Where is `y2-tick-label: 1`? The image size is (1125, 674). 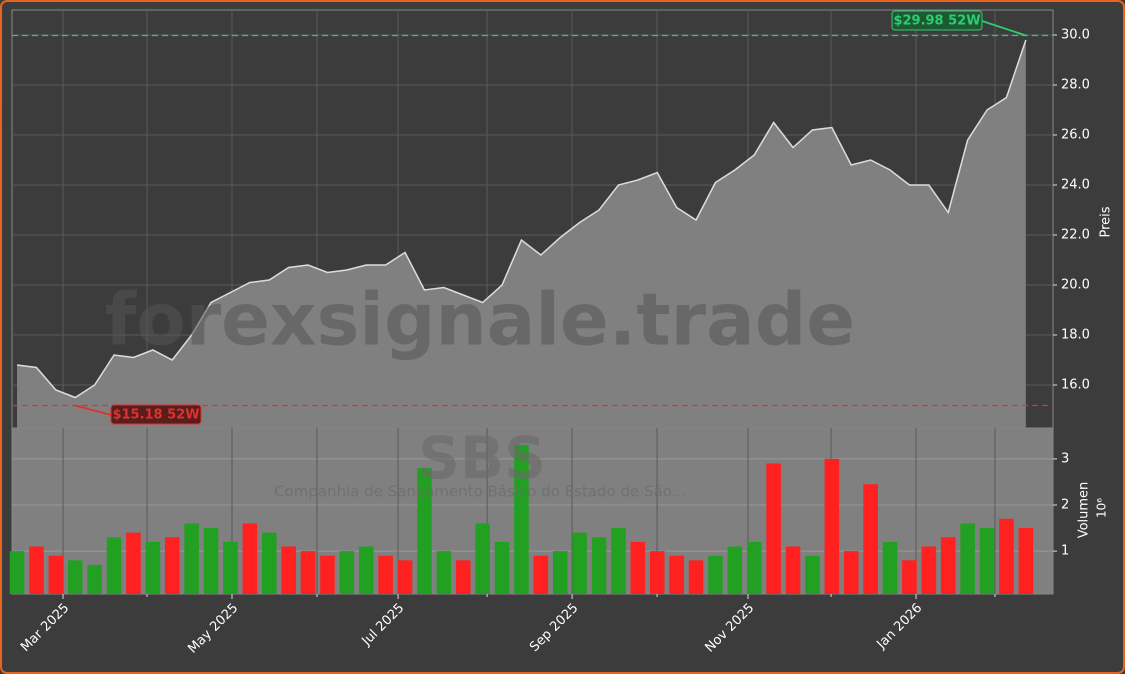 y2-tick-label: 1 is located at coordinates (1065, 551).